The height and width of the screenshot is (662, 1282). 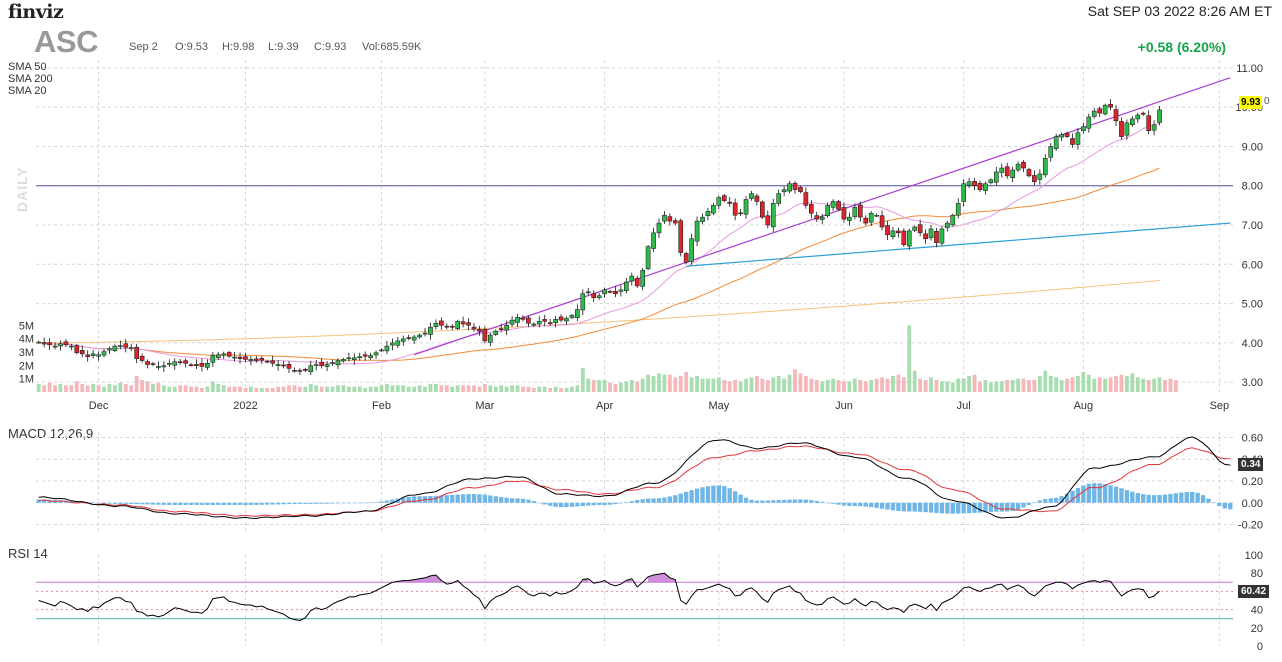 I want to click on volume-tick-label: 3M, so click(x=26, y=353).